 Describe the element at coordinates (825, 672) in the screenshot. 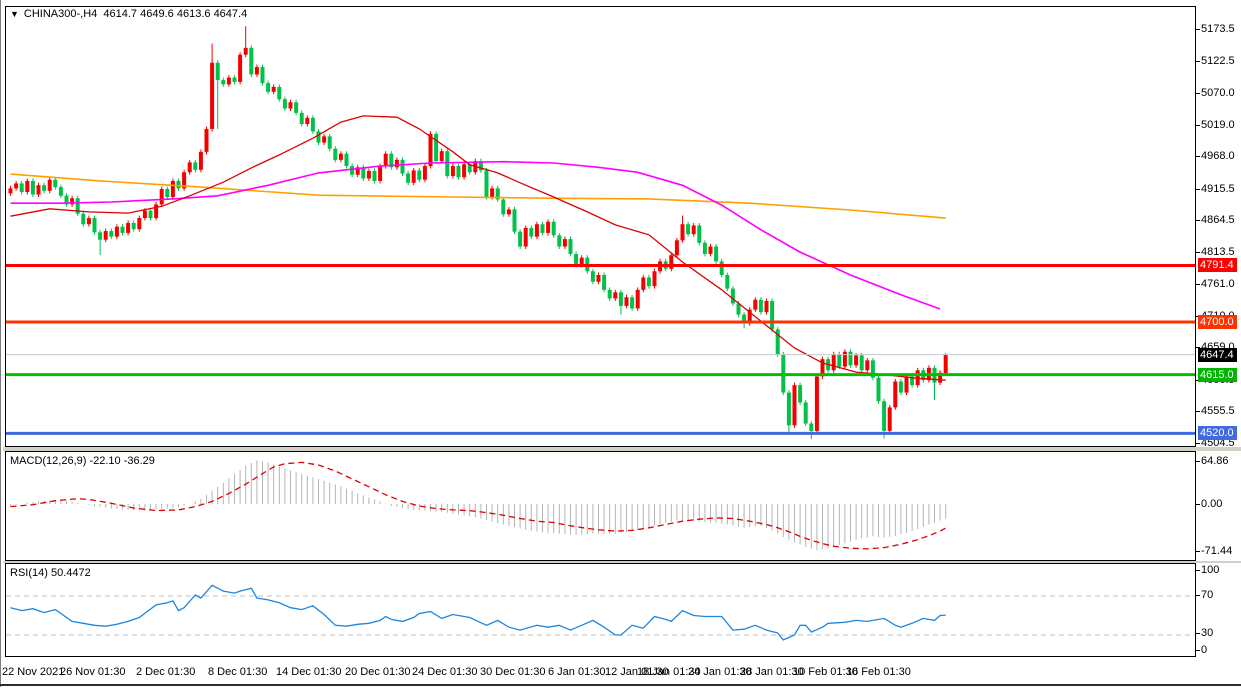

I see `time-label: 10 Feb 01:30` at that location.